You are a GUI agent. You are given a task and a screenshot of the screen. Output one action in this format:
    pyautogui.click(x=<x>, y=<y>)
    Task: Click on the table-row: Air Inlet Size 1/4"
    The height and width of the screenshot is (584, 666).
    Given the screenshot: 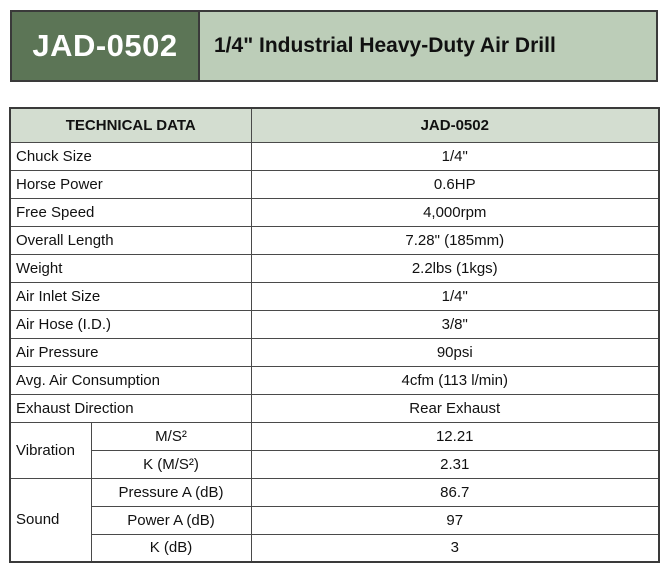 What is the action you would take?
    pyautogui.click(x=334, y=296)
    